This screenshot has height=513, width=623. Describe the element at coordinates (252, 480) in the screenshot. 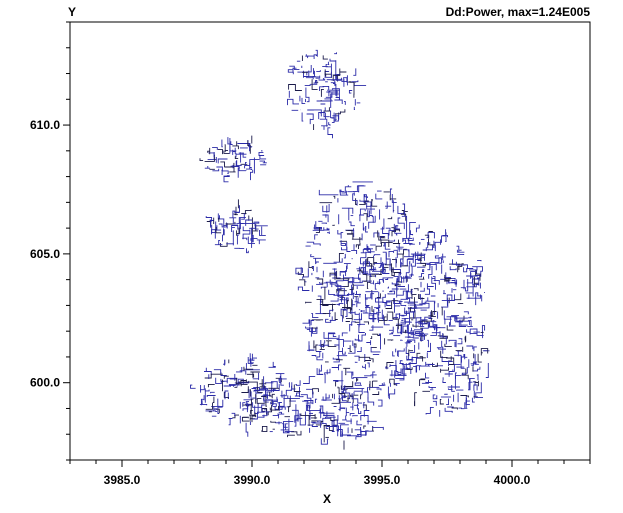

I see `x-tick-label: 3990.0` at that location.